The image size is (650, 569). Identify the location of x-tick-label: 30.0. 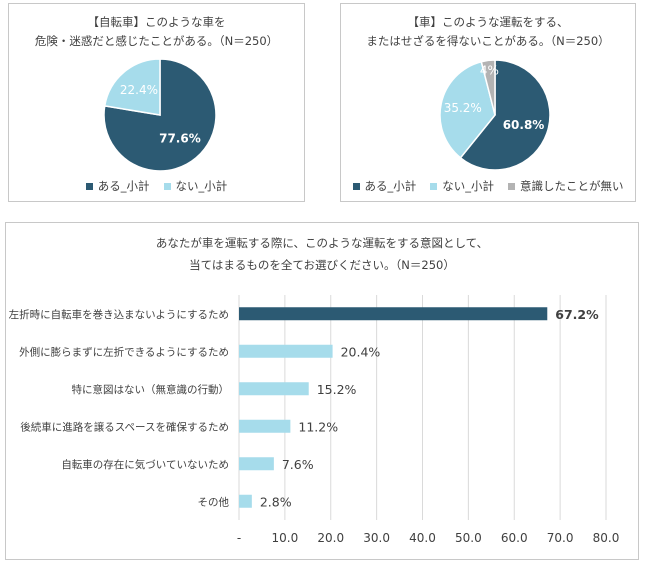
(376, 538).